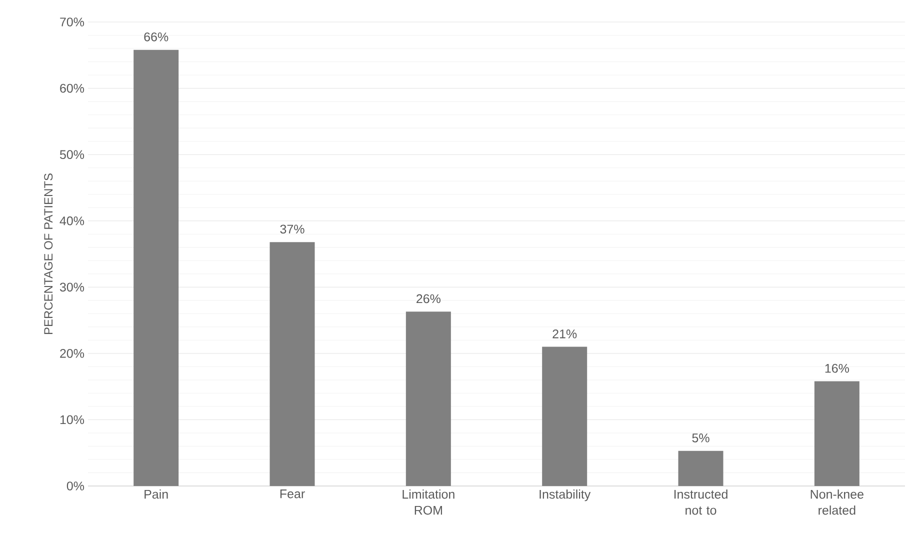  I want to click on x-tick-label: Limitation ROM, so click(428, 502).